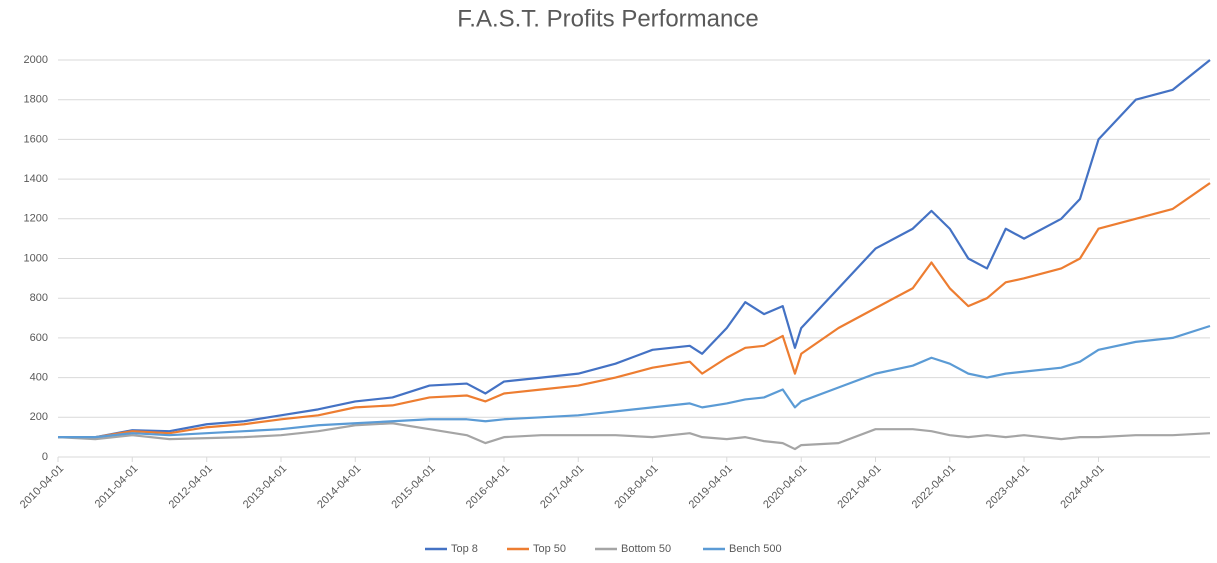 This screenshot has width=1217, height=563. I want to click on y-tick-label: 1600, so click(36, 139).